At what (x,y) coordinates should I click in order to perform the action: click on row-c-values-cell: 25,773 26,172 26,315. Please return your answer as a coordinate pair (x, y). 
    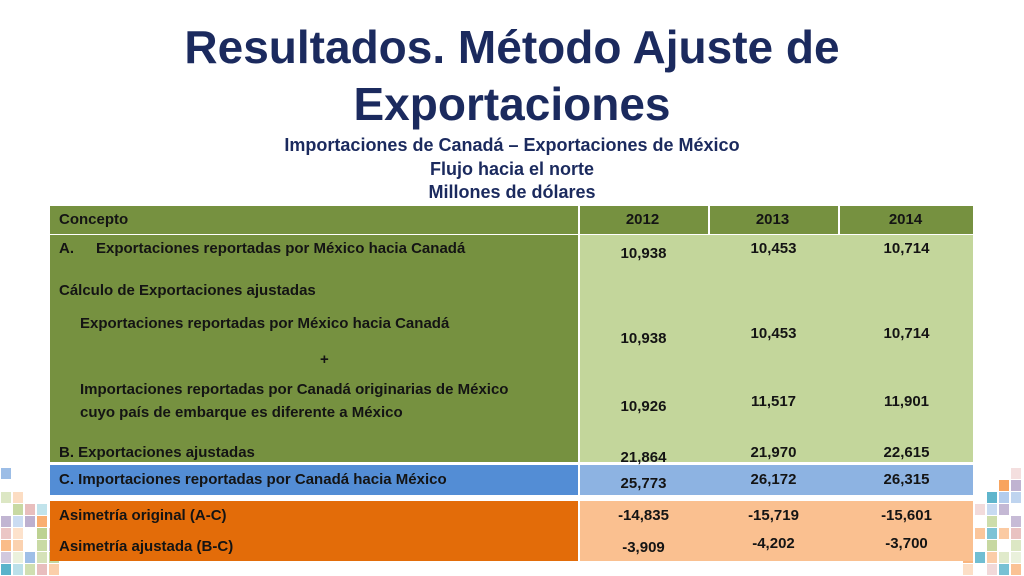
    Looking at the image, I should click on (776, 480).